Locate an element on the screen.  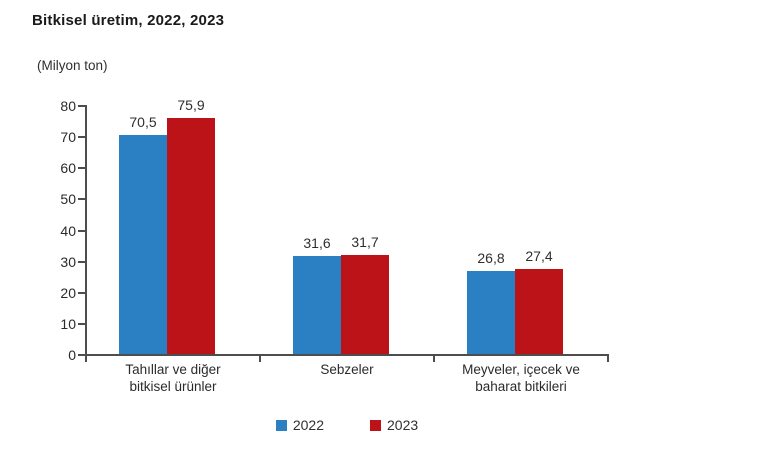
y-tick-label: 10 is located at coordinates (68, 323).